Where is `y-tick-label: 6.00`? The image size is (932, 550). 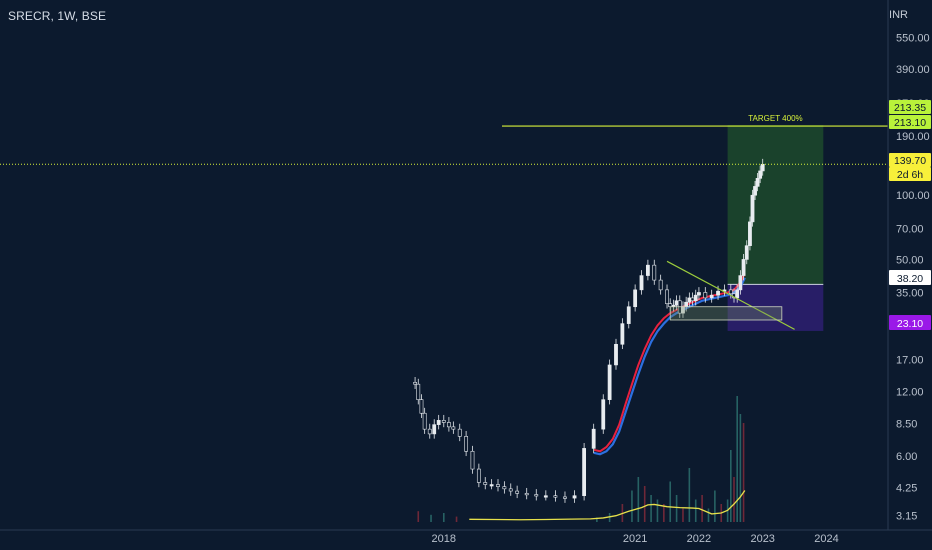
y-tick-label: 6.00 is located at coordinates (906, 457).